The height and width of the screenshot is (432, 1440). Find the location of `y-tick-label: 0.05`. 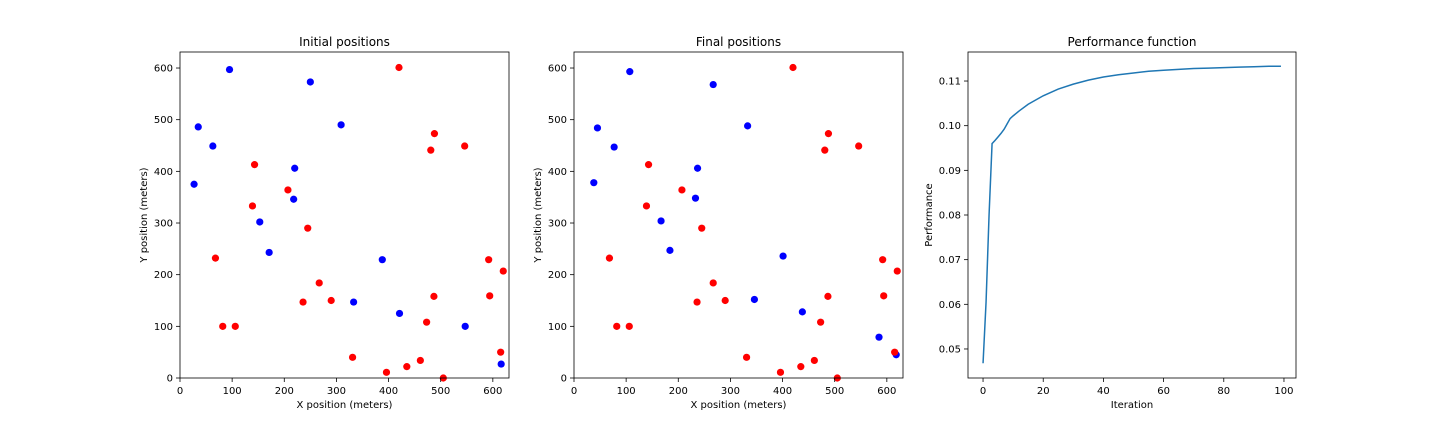

y-tick-label: 0.05 is located at coordinates (950, 349).